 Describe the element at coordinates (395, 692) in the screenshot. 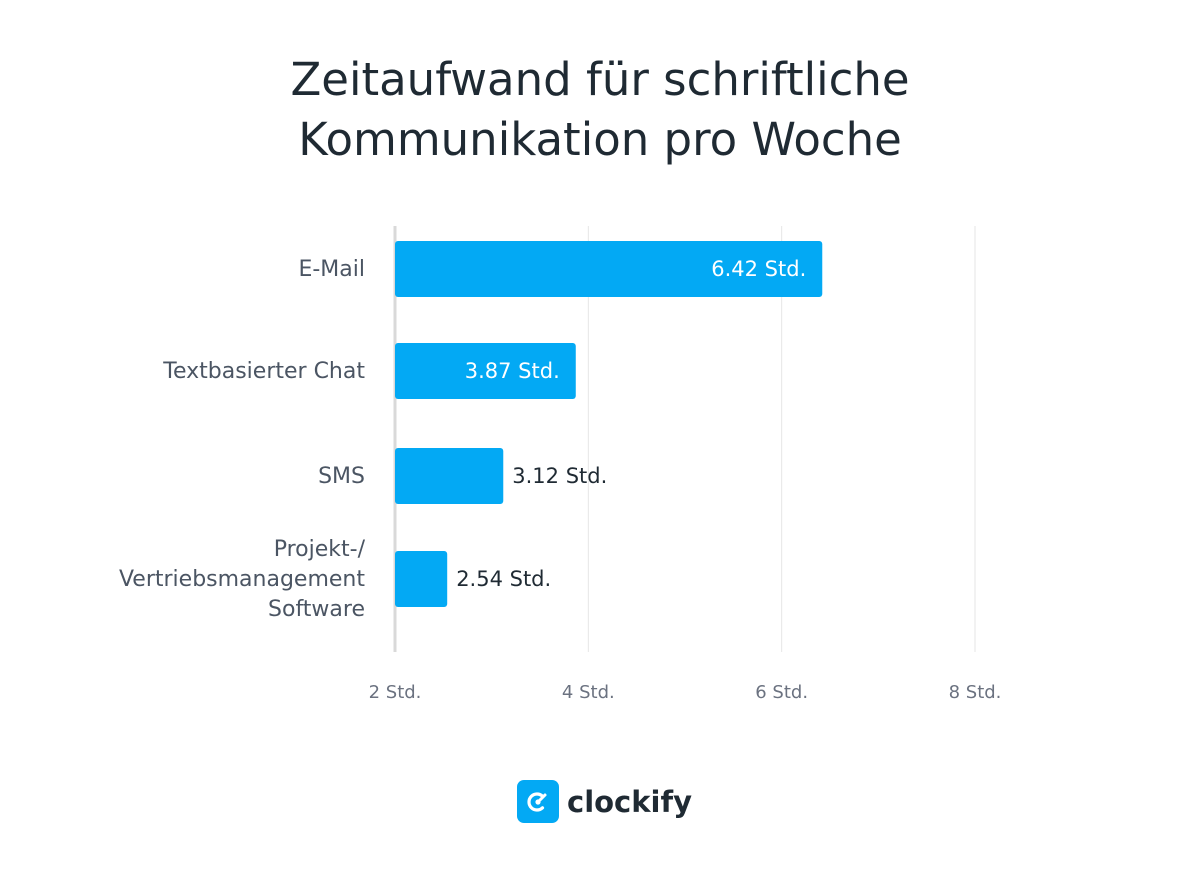

I see `x-tick-label: 2 Std.` at that location.